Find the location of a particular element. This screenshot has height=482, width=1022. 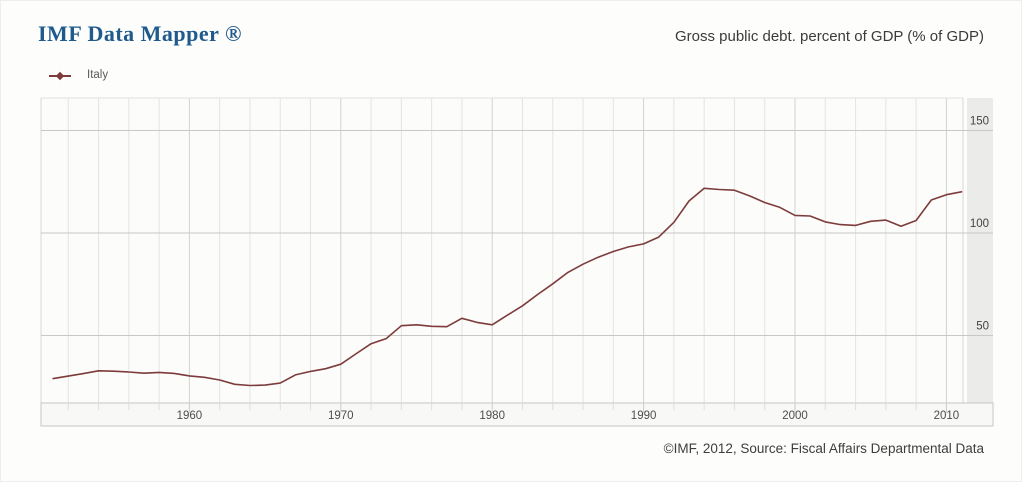

x-axis-tick-label: 1970 is located at coordinates (341, 416).